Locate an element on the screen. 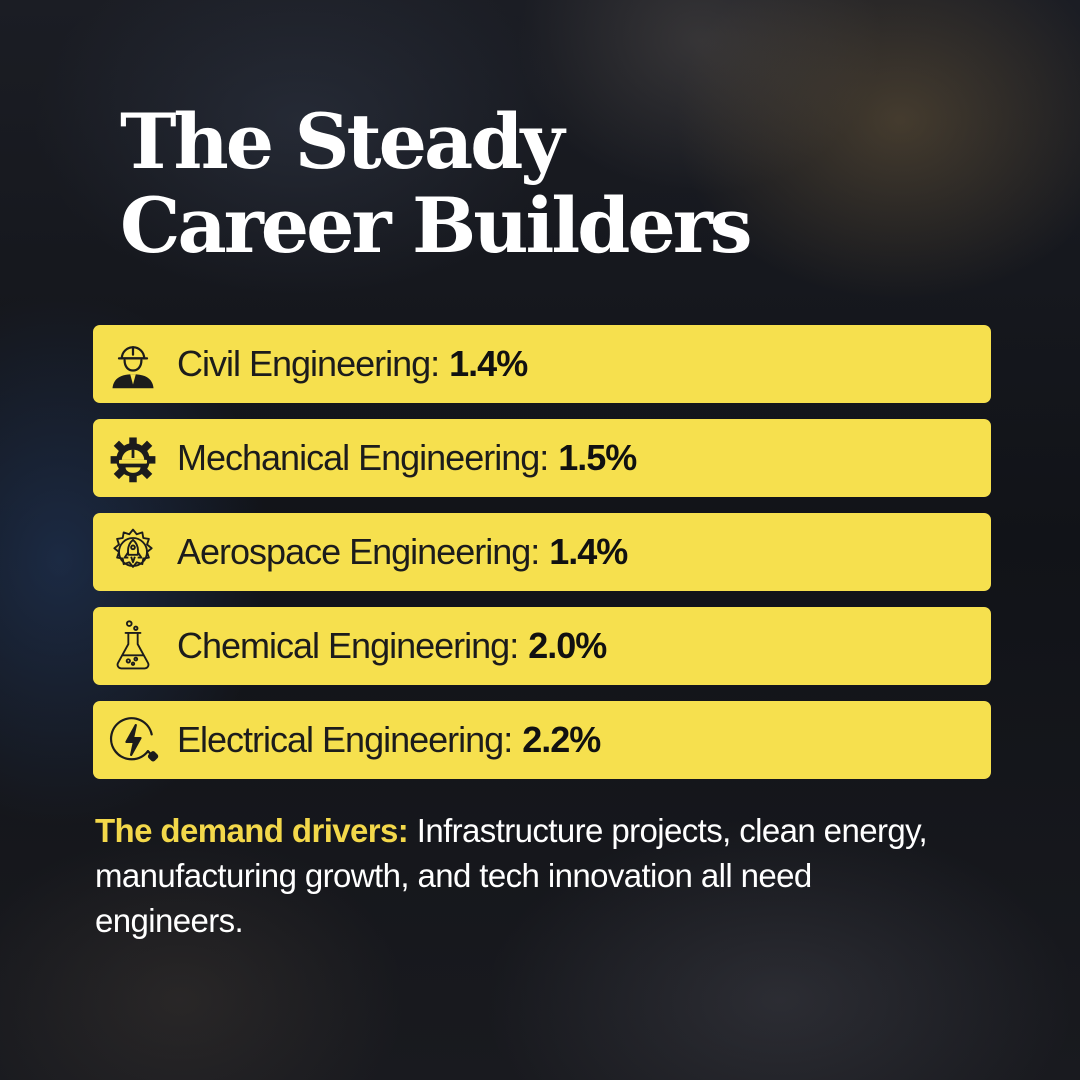 Image resolution: width=1080 pixels, height=1080 pixels. item-name: Mechanical Engineering: is located at coordinates (363, 457).